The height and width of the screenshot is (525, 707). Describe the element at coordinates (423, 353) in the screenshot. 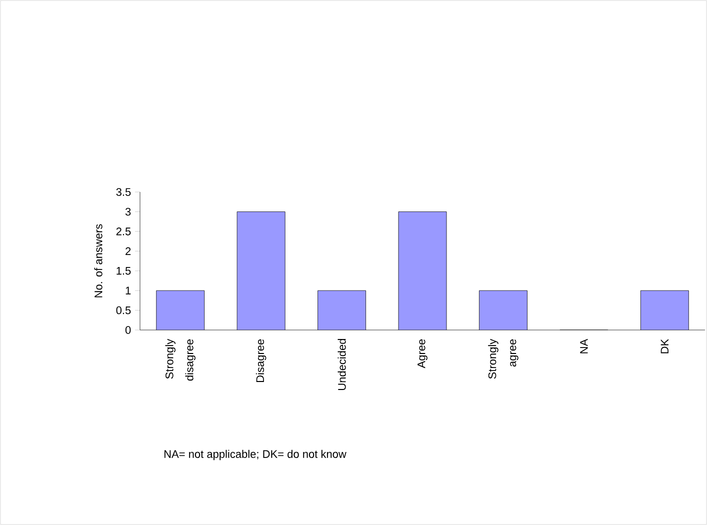

I see `x-tick-label: Agree` at that location.